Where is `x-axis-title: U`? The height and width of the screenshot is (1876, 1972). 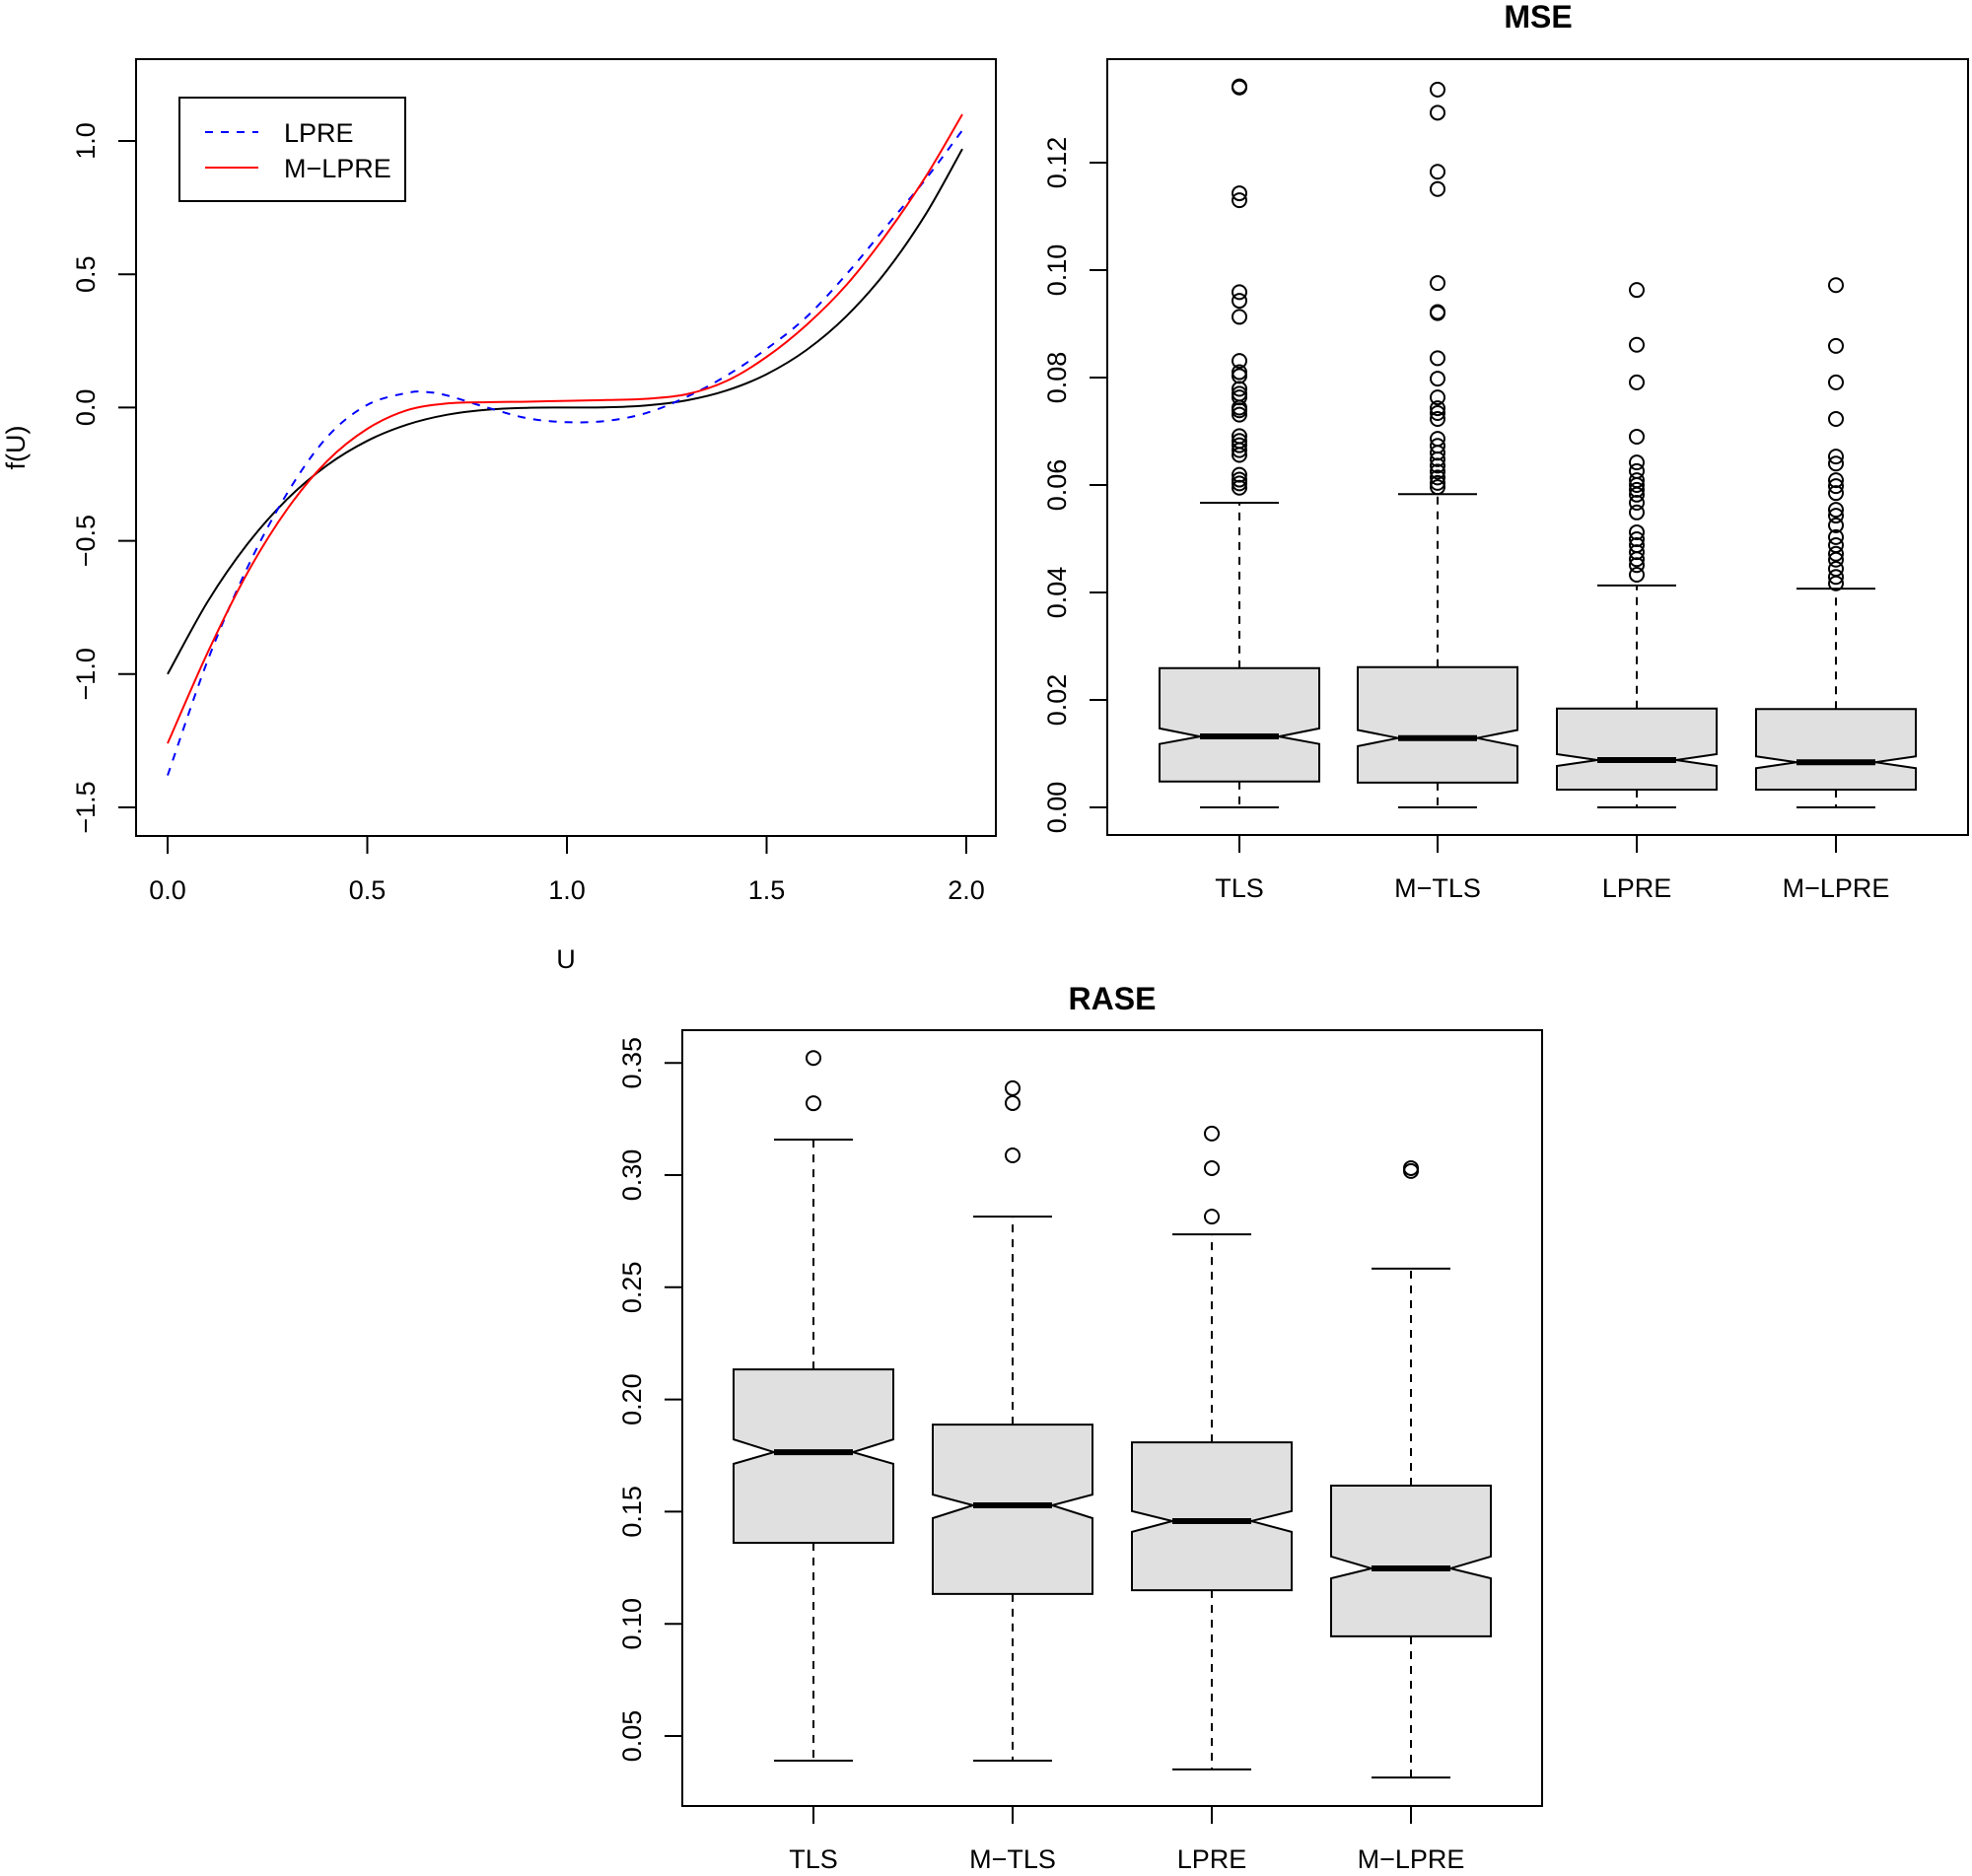 x-axis-title: U is located at coordinates (566, 959).